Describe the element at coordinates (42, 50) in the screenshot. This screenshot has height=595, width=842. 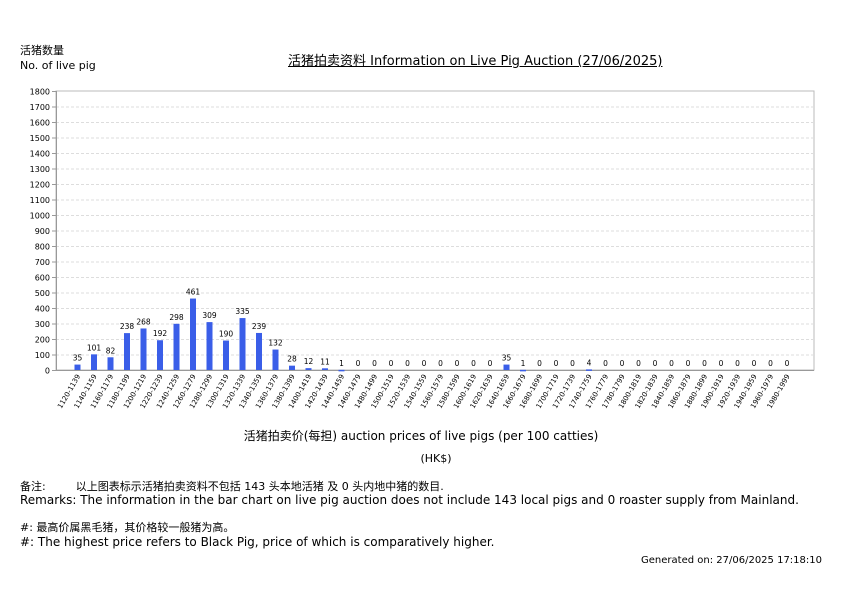
I see `y-axis-label-cn: 活猪数量` at that location.